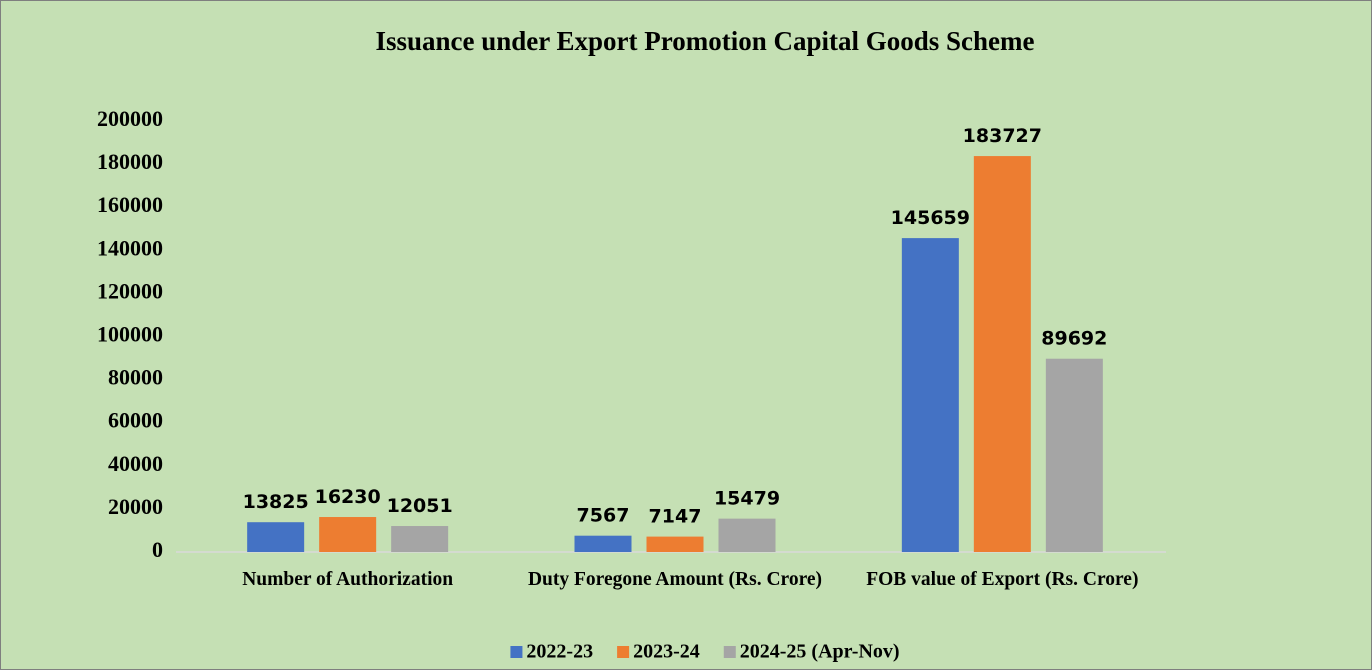  I want to click on y-tick-label: 80000, so click(135, 377).